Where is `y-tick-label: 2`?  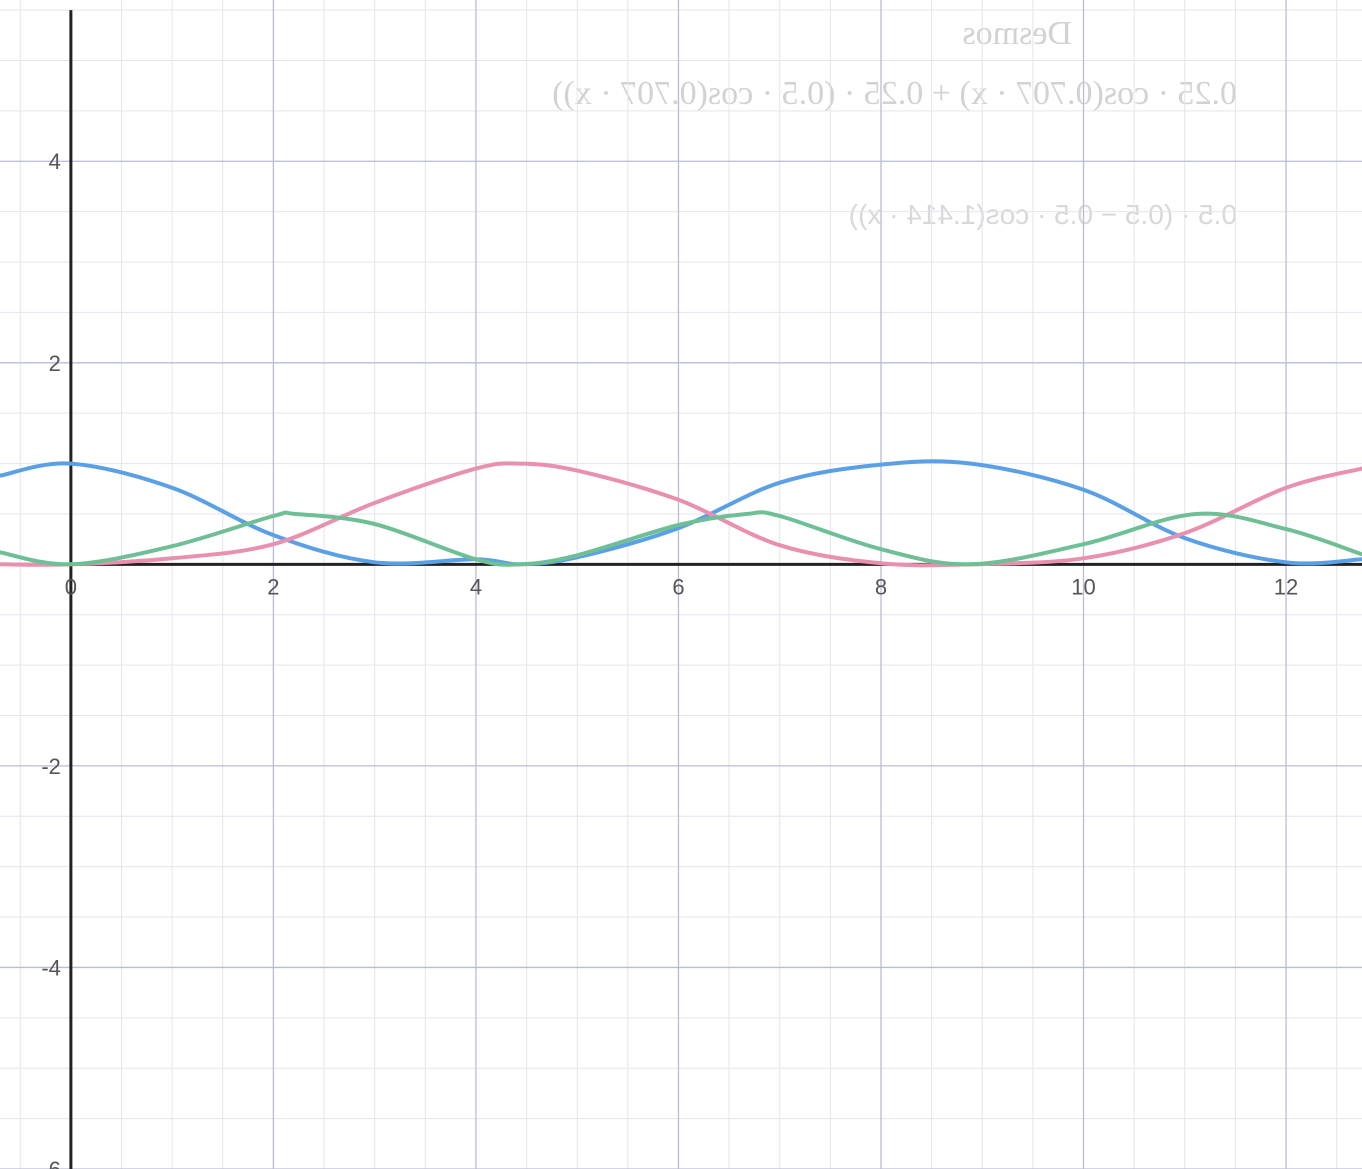
y-tick-label: 2 is located at coordinates (55, 363).